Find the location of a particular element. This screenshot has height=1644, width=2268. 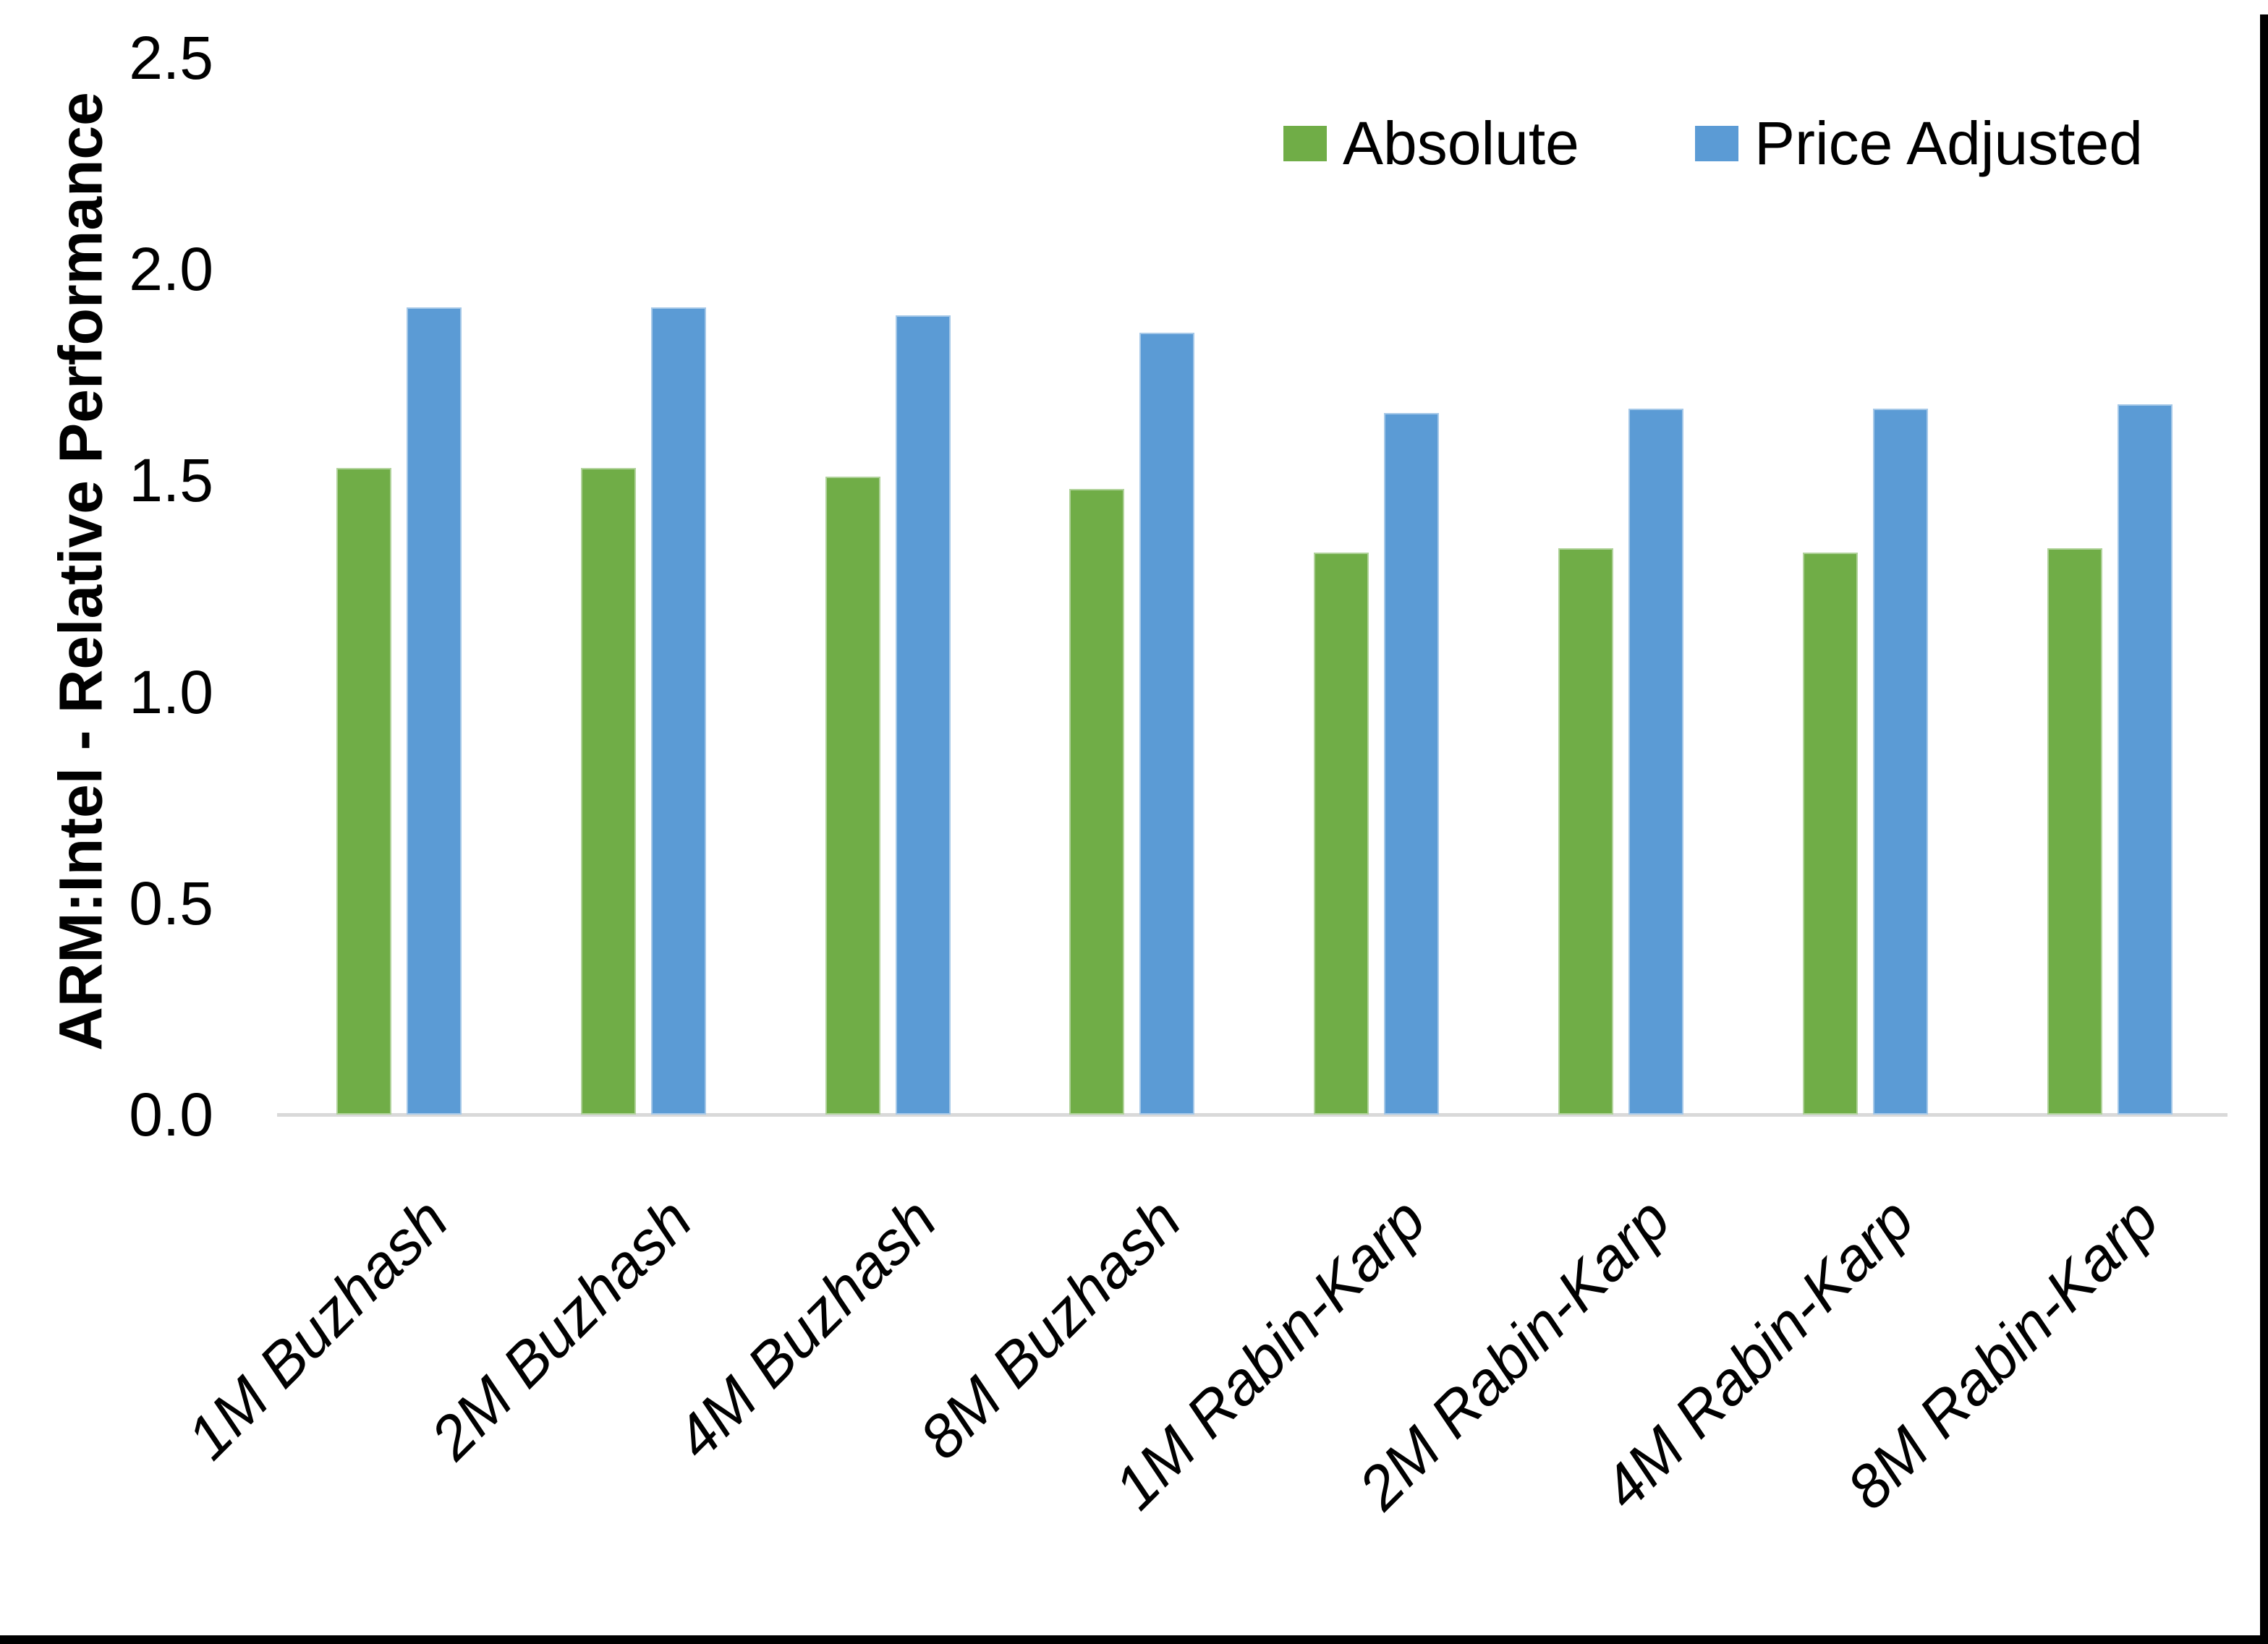

y-tick-label: 2.5 is located at coordinates (171, 58).